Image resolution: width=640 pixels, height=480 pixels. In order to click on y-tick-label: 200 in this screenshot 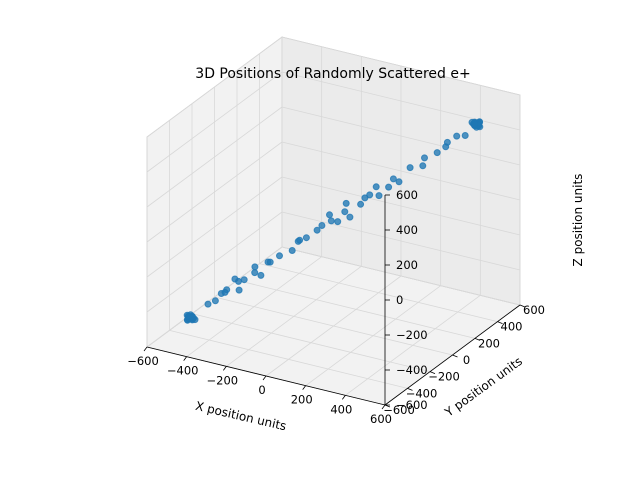, I will do `click(489, 343)`.